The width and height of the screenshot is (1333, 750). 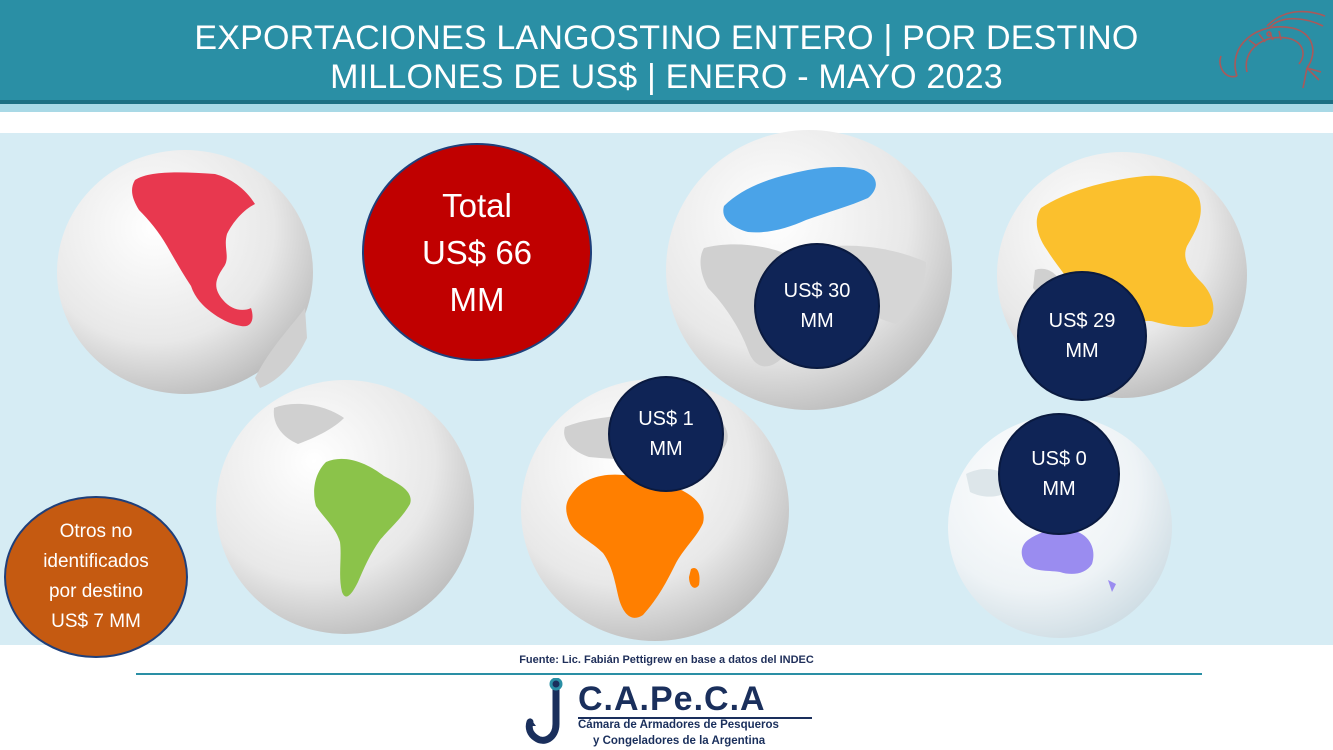 What do you see at coordinates (817, 306) in the screenshot?
I see `value-bubble-europe: US$ 30 MM` at bounding box center [817, 306].